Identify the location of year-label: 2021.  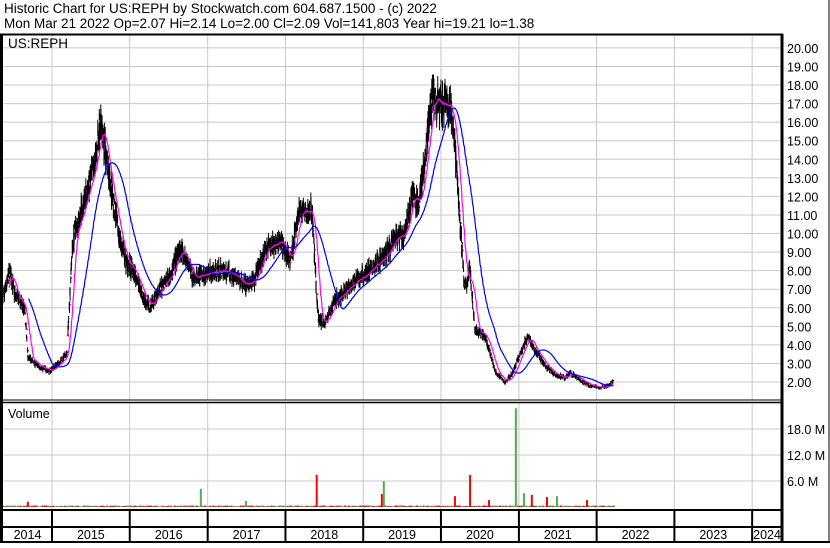
(558, 535).